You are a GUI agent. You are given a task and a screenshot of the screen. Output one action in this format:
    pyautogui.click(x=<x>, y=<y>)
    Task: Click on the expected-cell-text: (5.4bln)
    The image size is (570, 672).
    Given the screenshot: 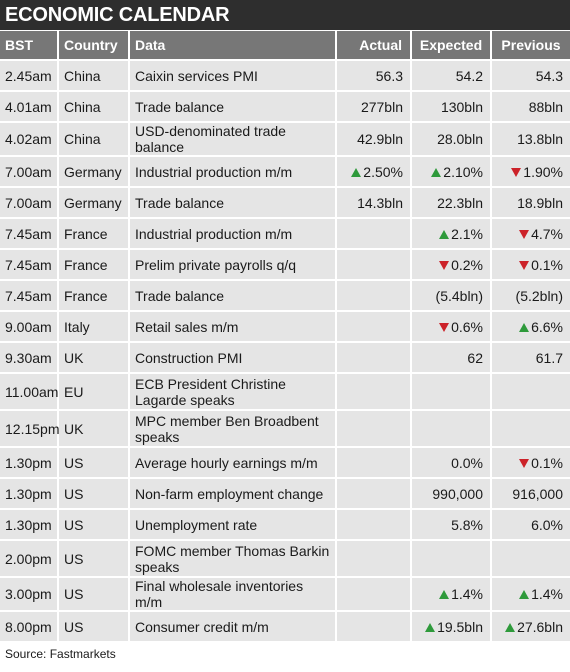 What is the action you would take?
    pyautogui.click(x=459, y=295)
    